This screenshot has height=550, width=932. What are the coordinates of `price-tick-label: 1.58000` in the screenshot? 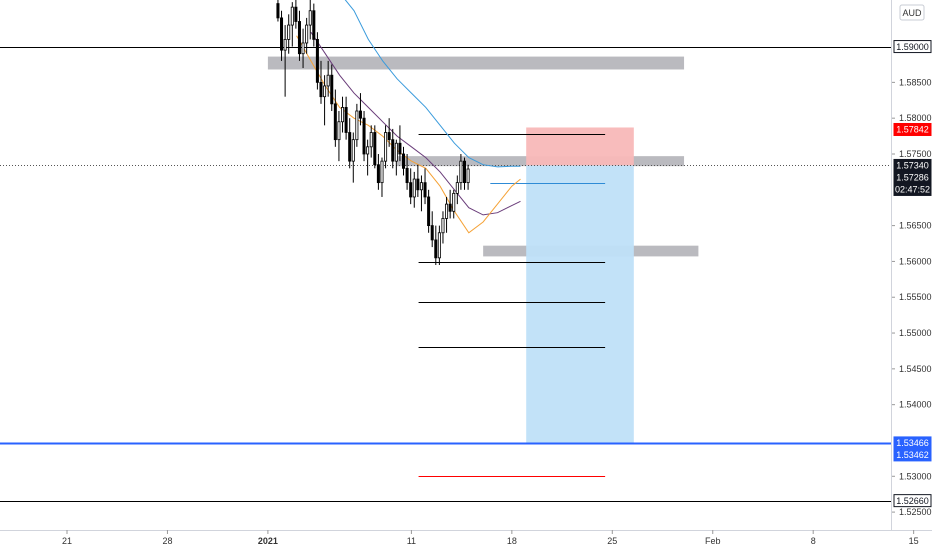 It's located at (915, 118).